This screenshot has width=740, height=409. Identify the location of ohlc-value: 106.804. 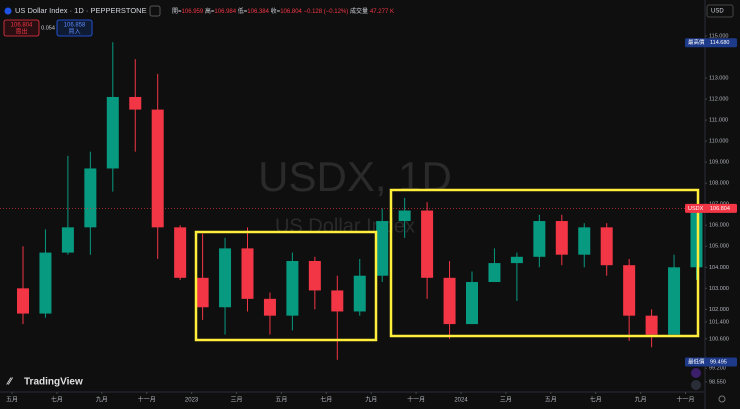
(291, 12).